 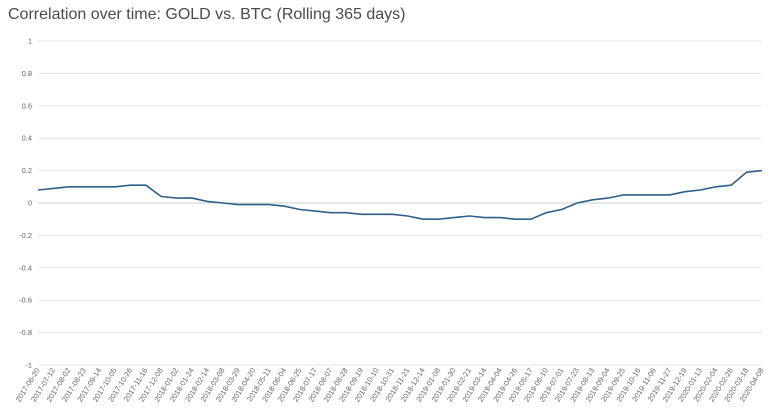 I want to click on y-tick-label: -0.4, so click(x=25, y=267).